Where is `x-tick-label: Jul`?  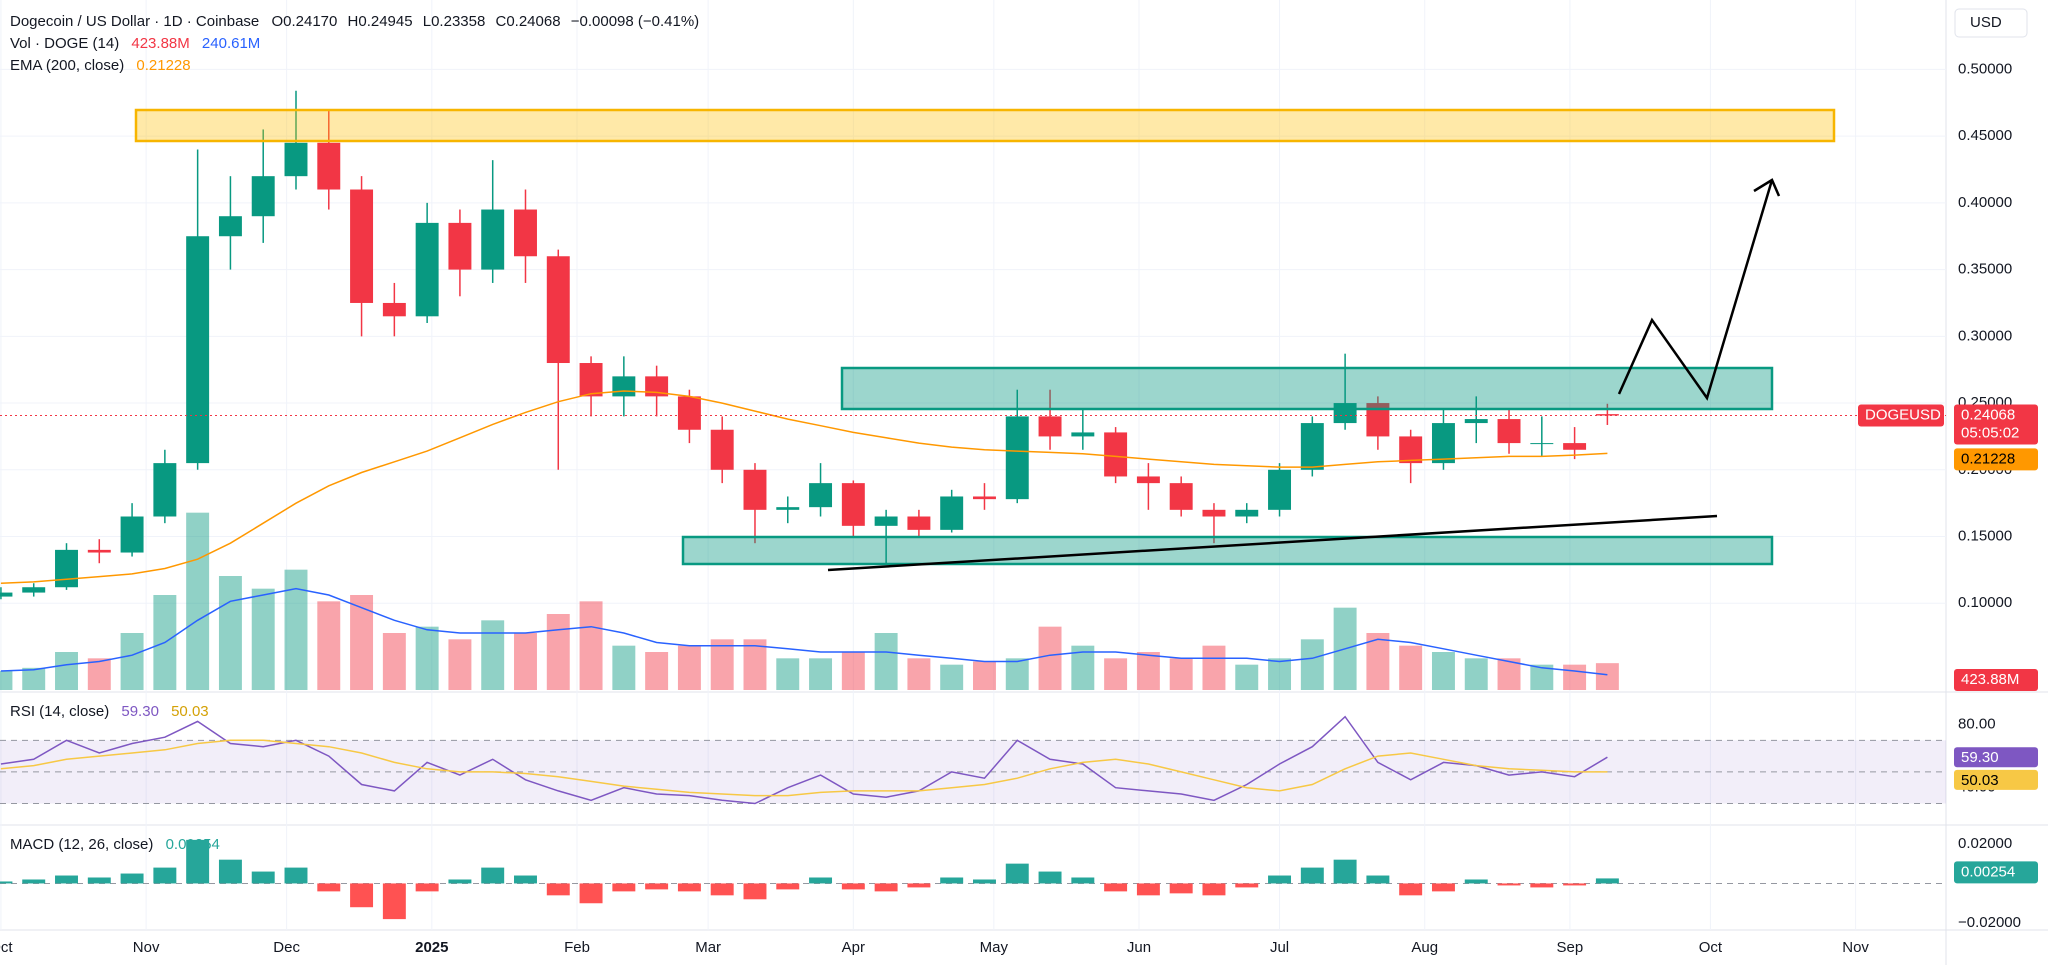
x-tick-label: Jul is located at coordinates (1279, 947).